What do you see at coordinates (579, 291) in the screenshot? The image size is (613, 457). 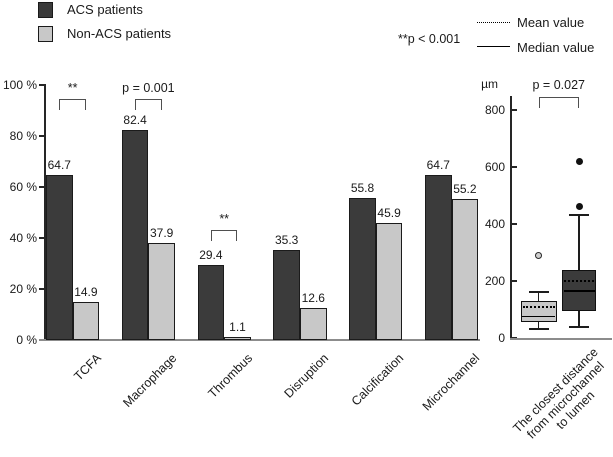 I see `median-line-acs` at bounding box center [579, 291].